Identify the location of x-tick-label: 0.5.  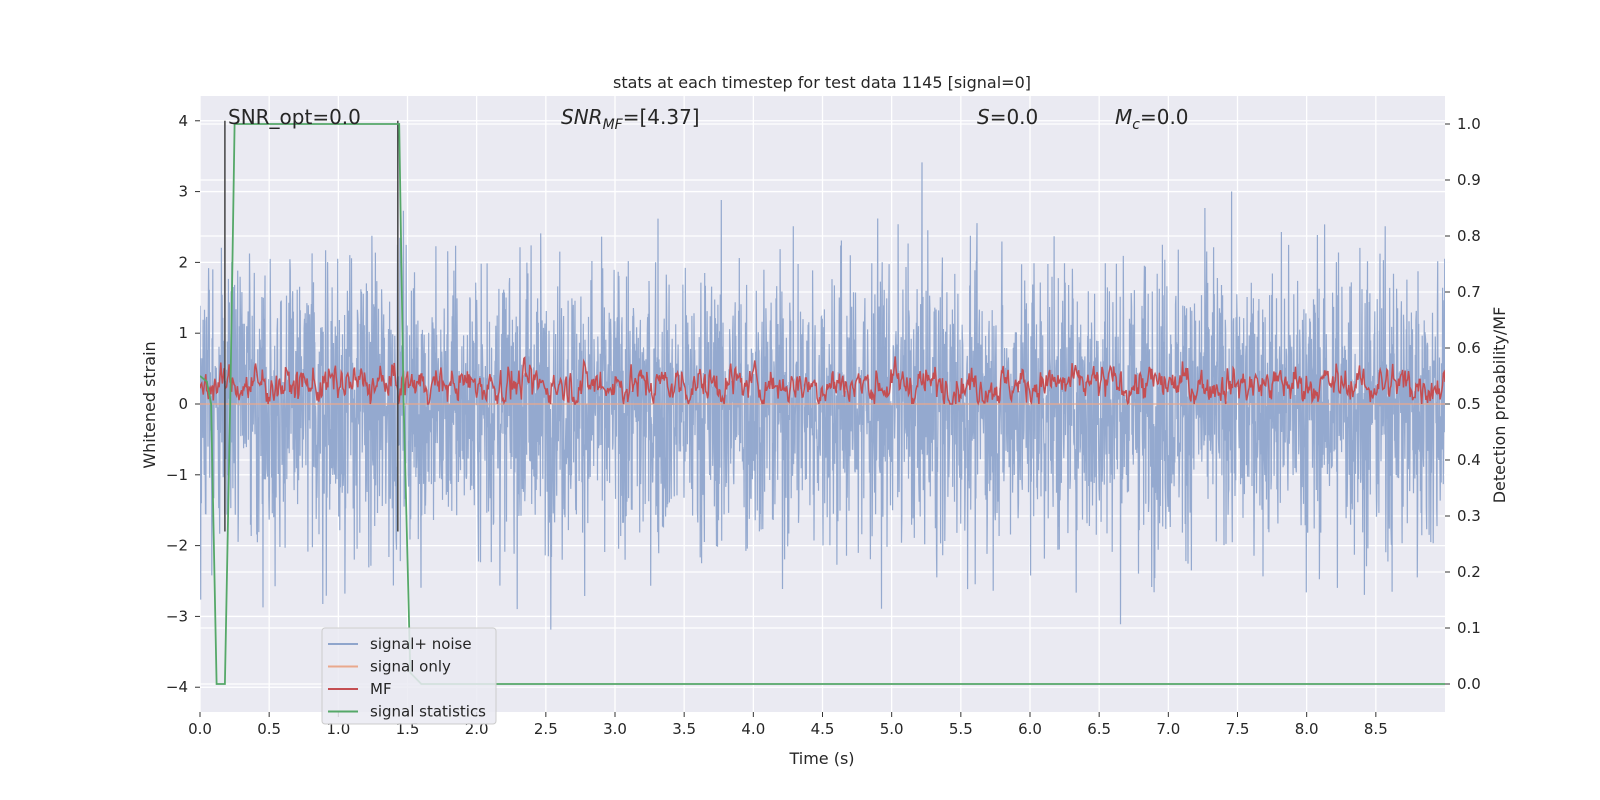
(269, 729).